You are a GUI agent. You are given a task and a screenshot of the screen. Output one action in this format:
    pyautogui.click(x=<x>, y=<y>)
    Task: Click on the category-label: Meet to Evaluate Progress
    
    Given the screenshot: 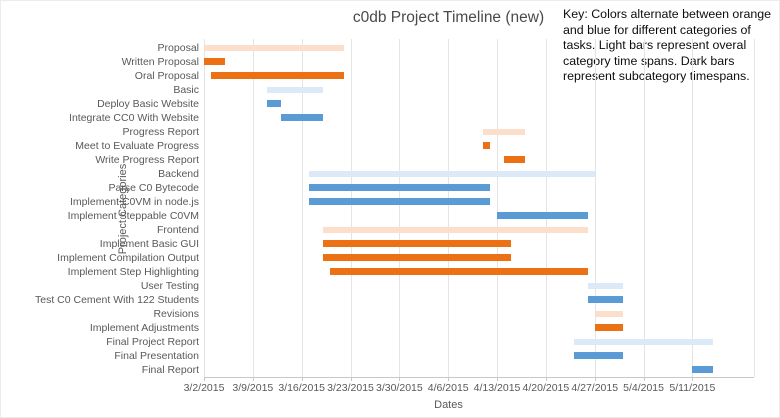 What is the action you would take?
    pyautogui.click(x=137, y=146)
    